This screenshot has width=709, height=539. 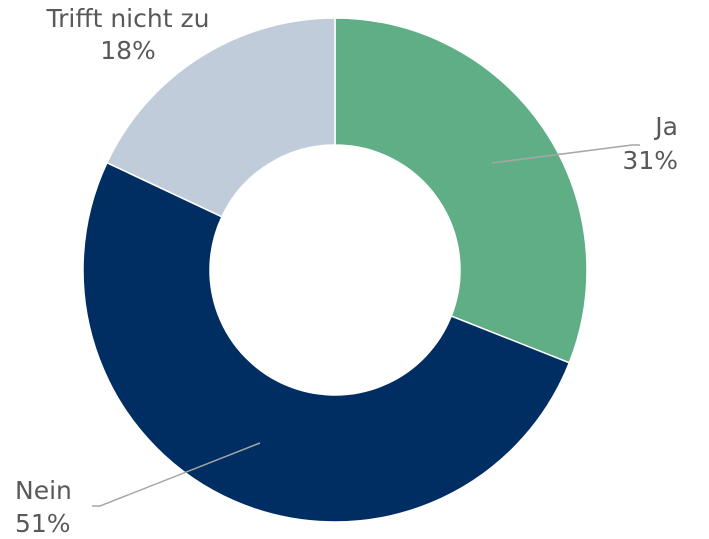 I want to click on donut-segment, so click(x=220, y=117).